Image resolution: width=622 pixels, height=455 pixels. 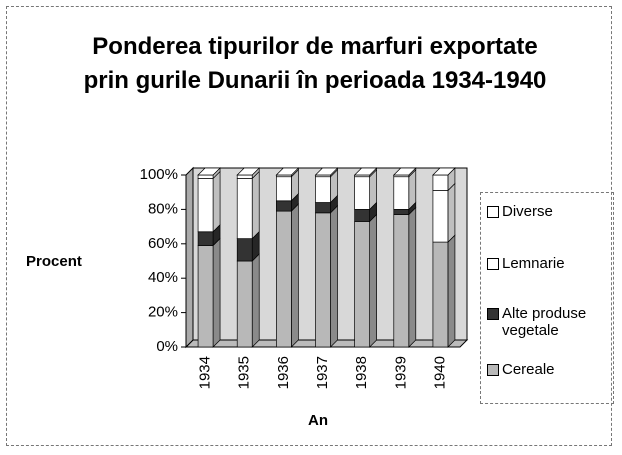 I want to click on x-axis-label: An, so click(x=318, y=420).